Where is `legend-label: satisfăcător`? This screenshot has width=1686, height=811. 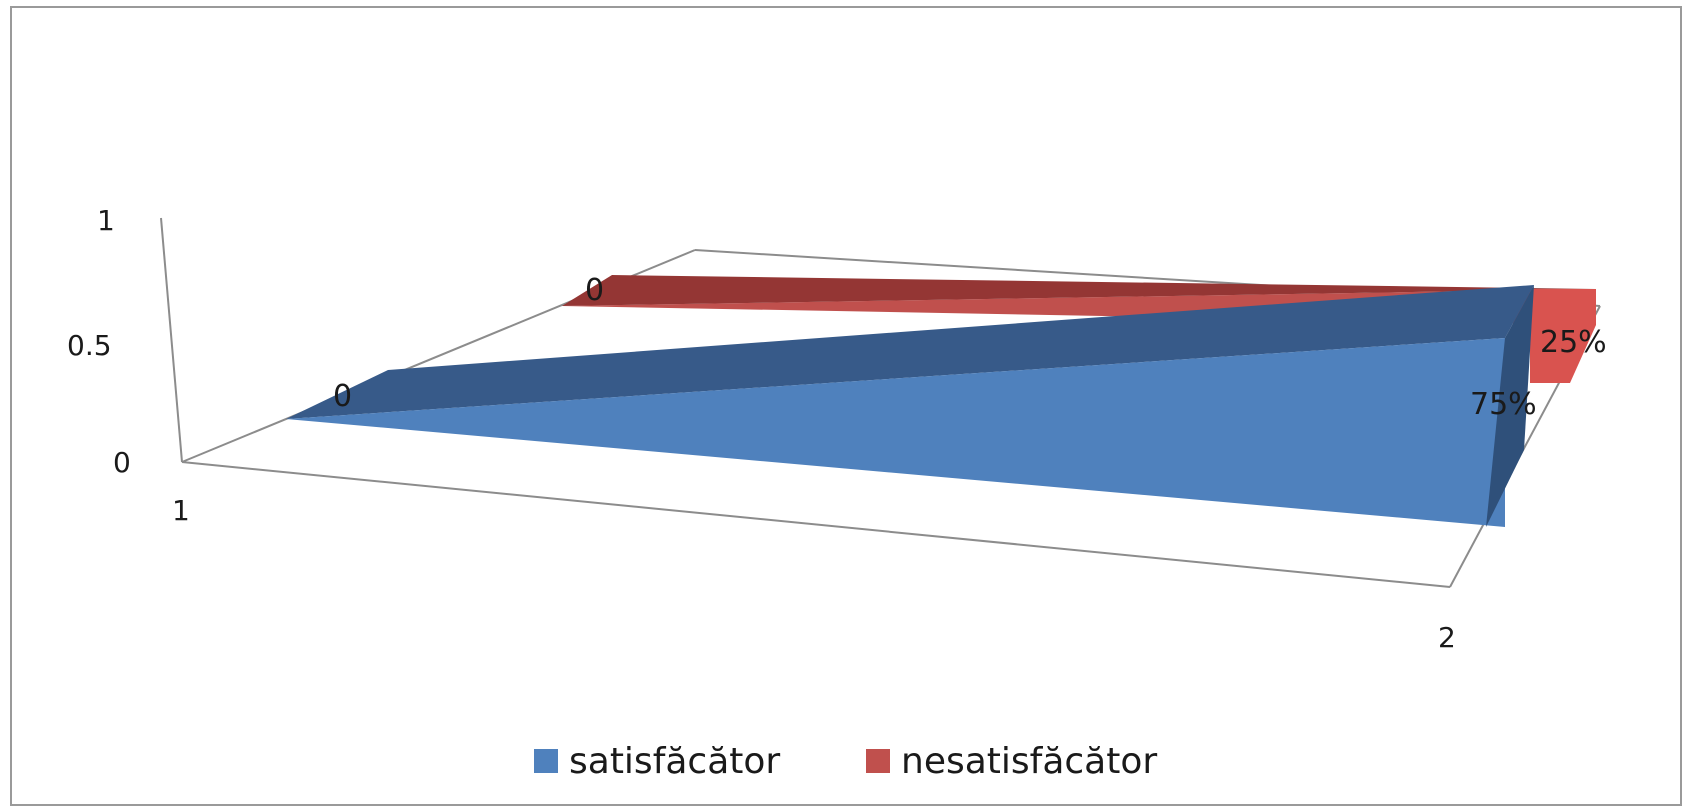
legend-label: satisfăcător is located at coordinates (674, 761).